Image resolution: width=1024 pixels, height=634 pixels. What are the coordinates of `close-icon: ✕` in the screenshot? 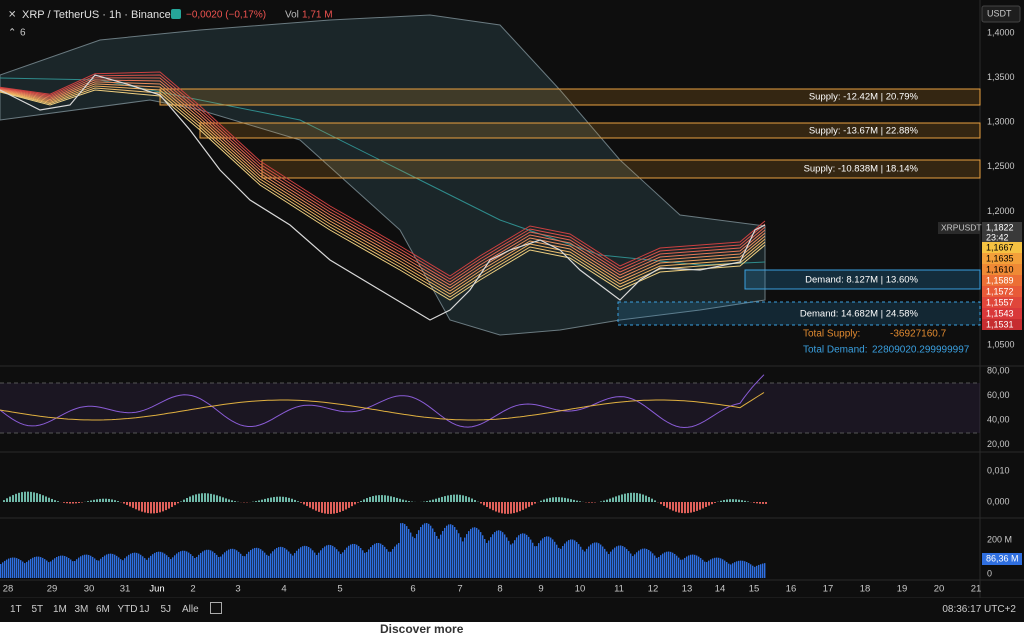 It's located at (12, 15).